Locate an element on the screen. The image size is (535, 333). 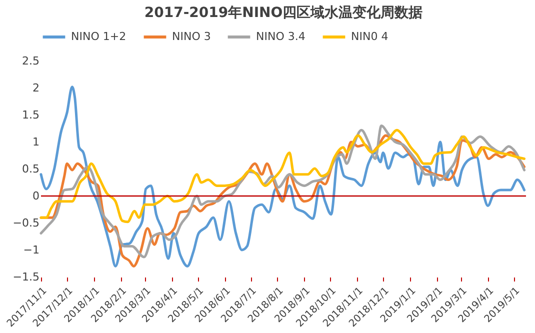
y-tick-label: 0.5 is located at coordinates (31, 169).